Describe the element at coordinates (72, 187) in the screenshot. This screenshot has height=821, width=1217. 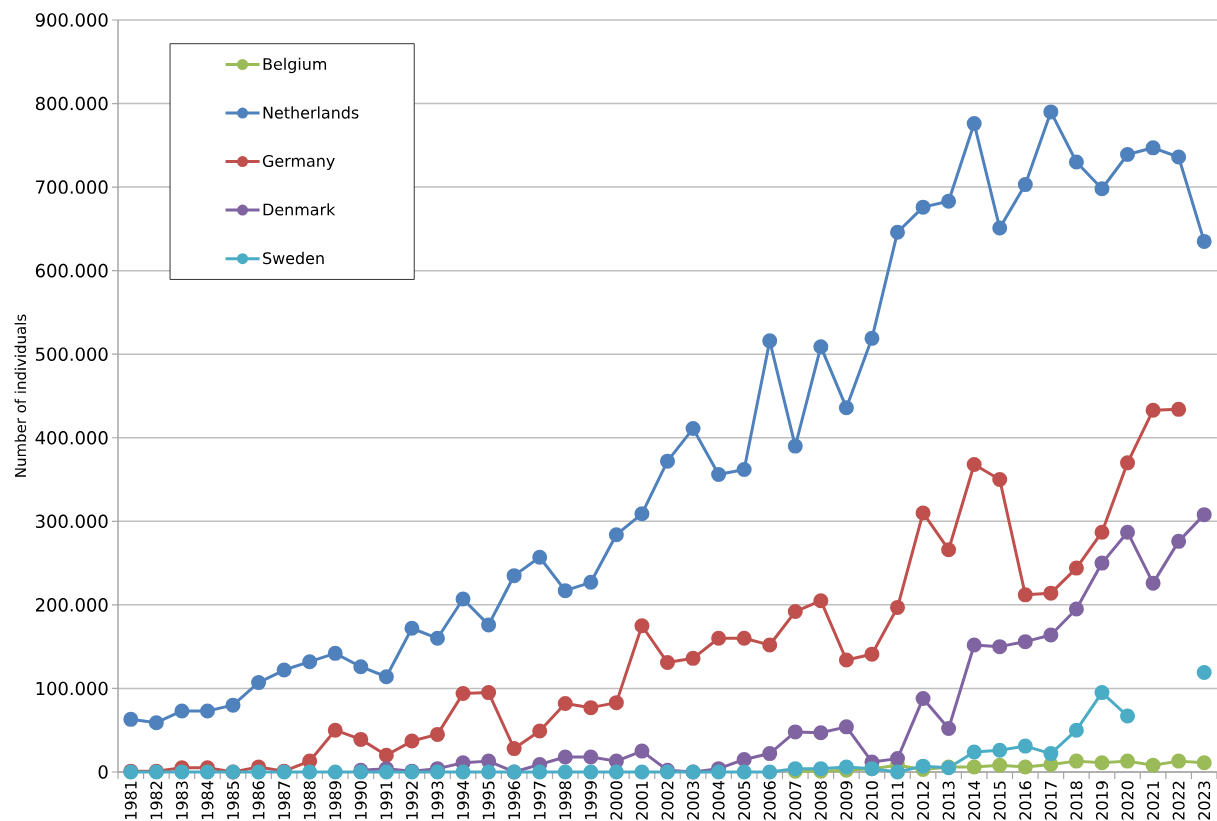
I see `y-tick-label: 700.000` at that location.